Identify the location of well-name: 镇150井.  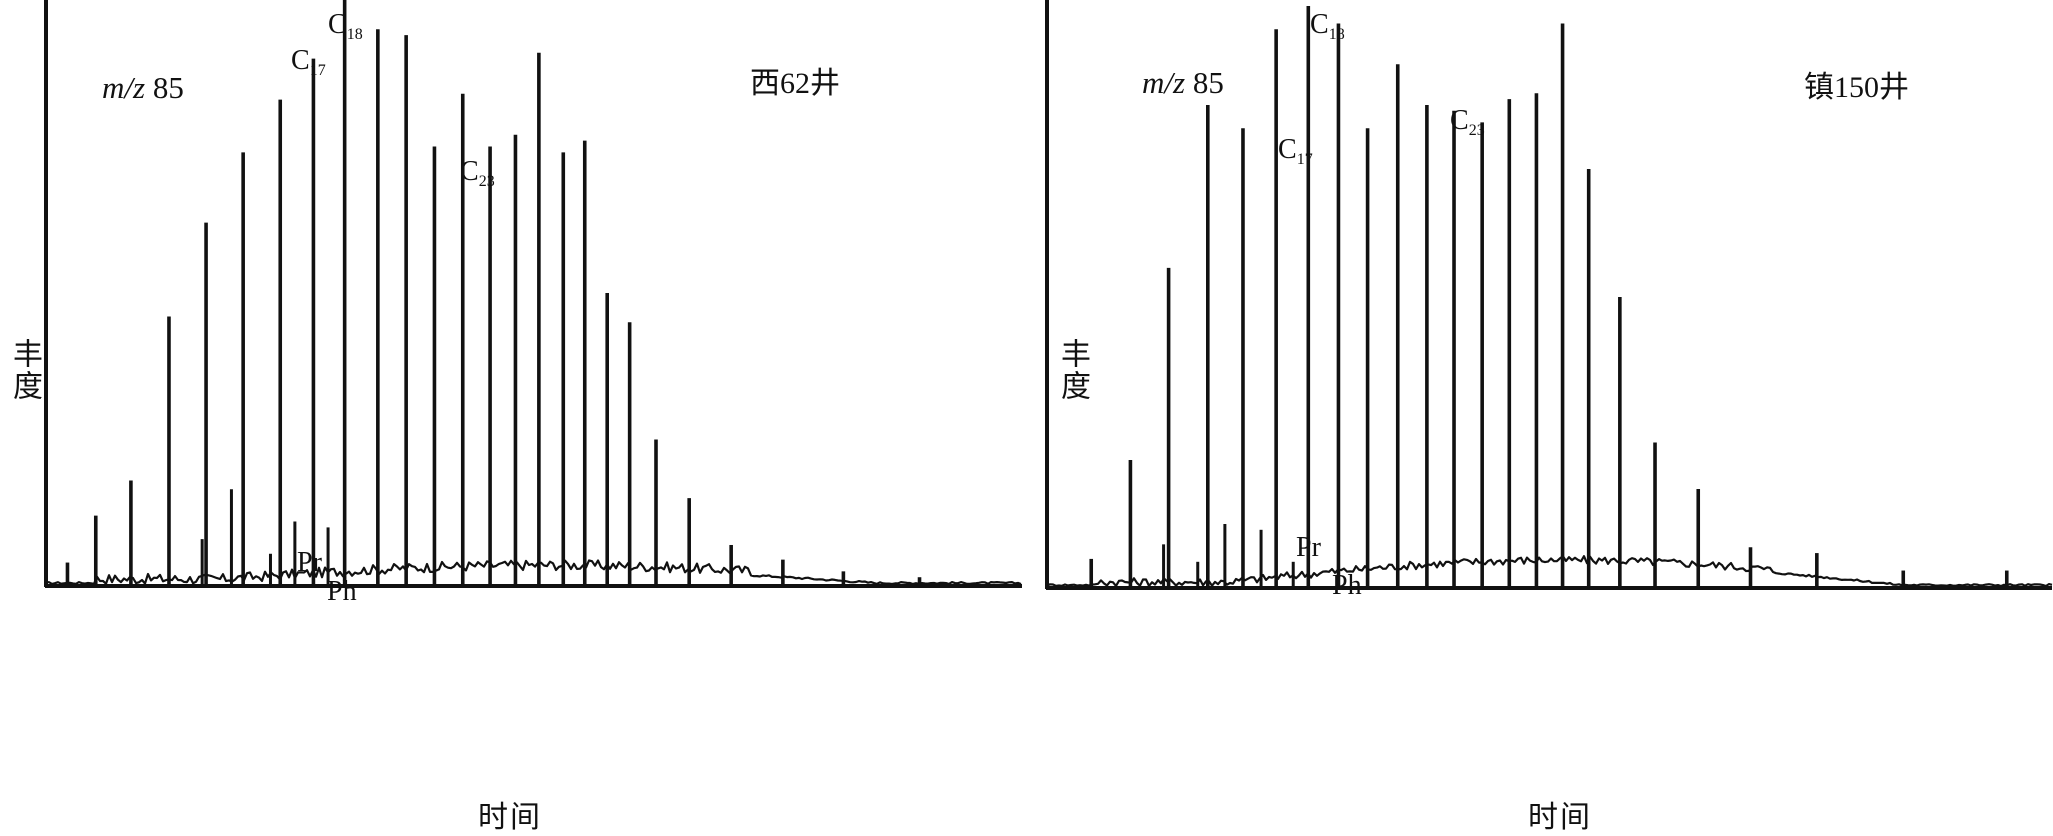
(1856, 87).